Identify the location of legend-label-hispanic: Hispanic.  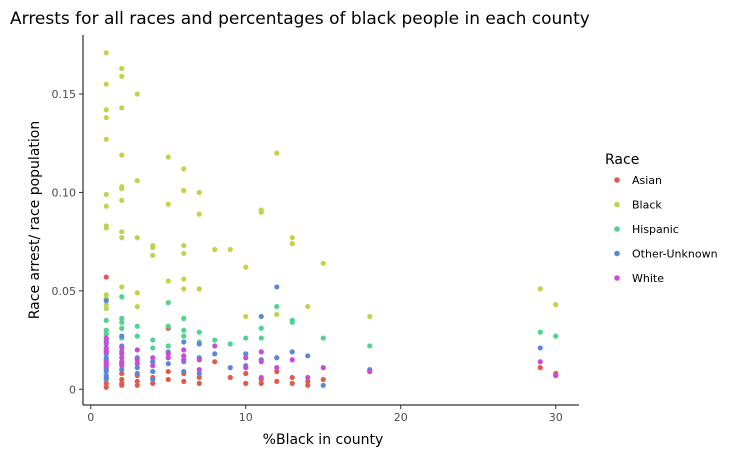
(655, 229).